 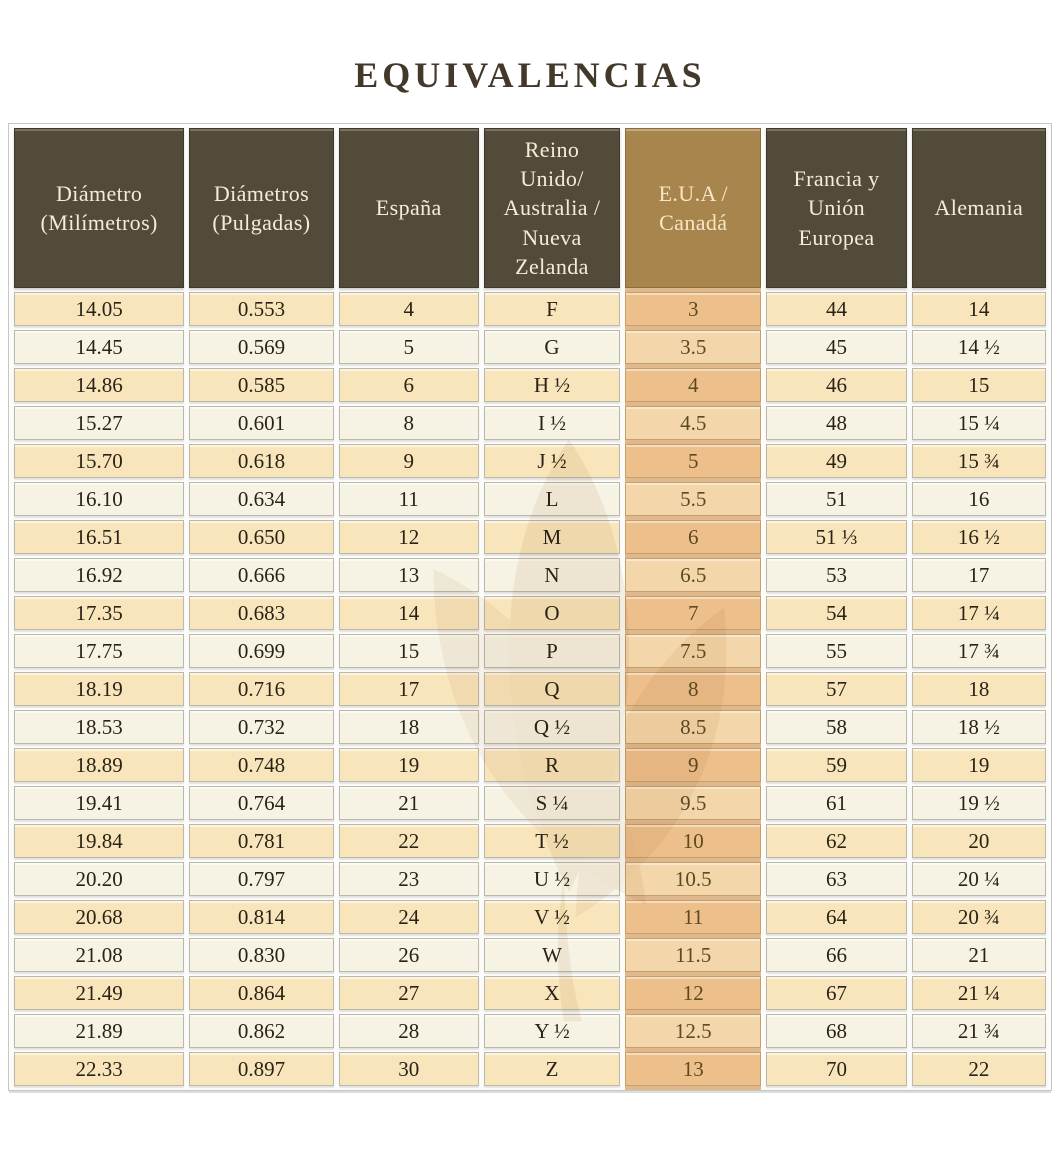 What do you see at coordinates (99, 1069) in the screenshot?
I see `cell-diametro-mm: 22.33` at bounding box center [99, 1069].